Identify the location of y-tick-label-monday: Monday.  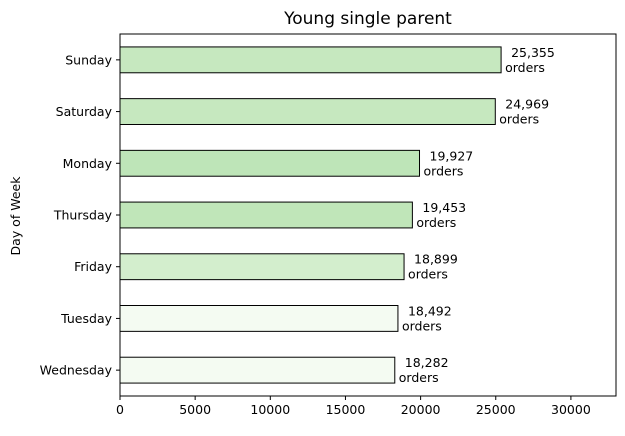
(88, 163).